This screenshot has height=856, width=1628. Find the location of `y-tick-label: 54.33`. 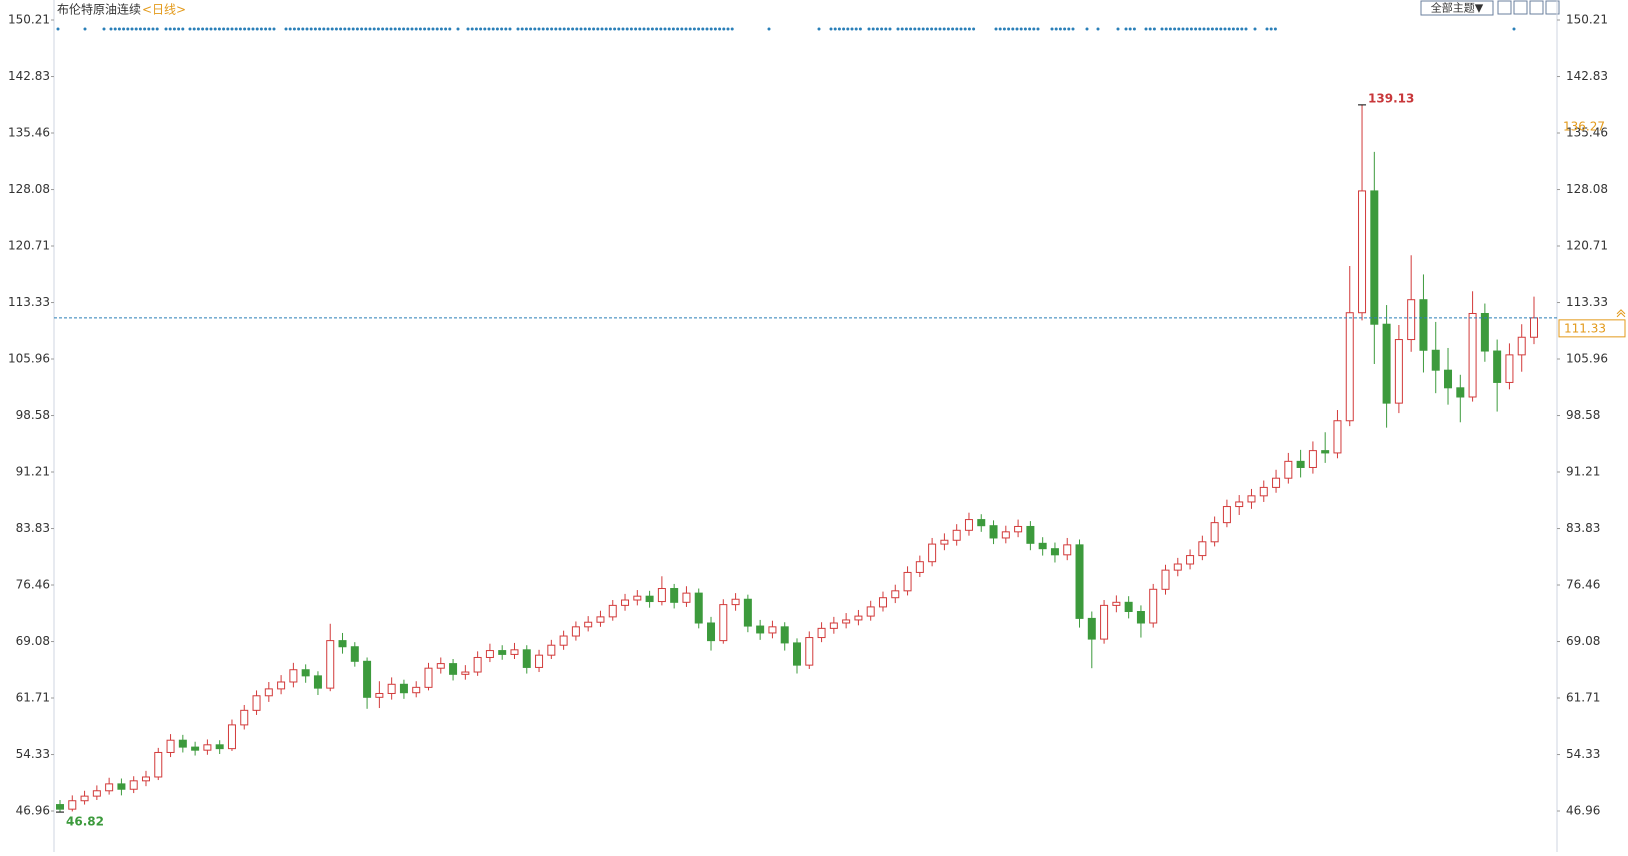

y-tick-label: 54.33 is located at coordinates (33, 754).